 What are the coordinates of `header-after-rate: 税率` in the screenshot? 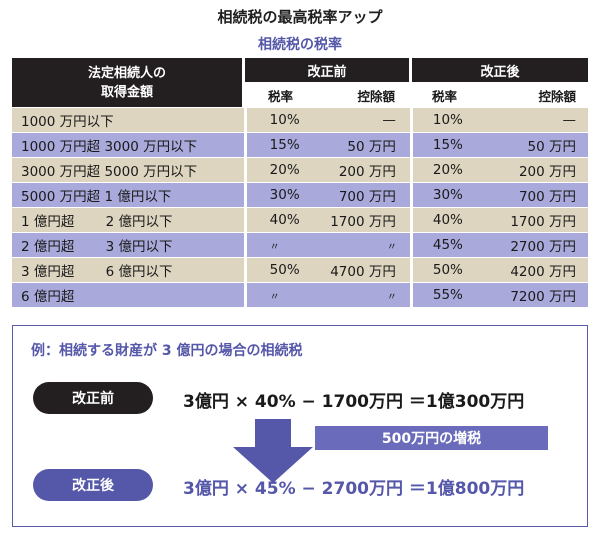 It's located at (453, 95).